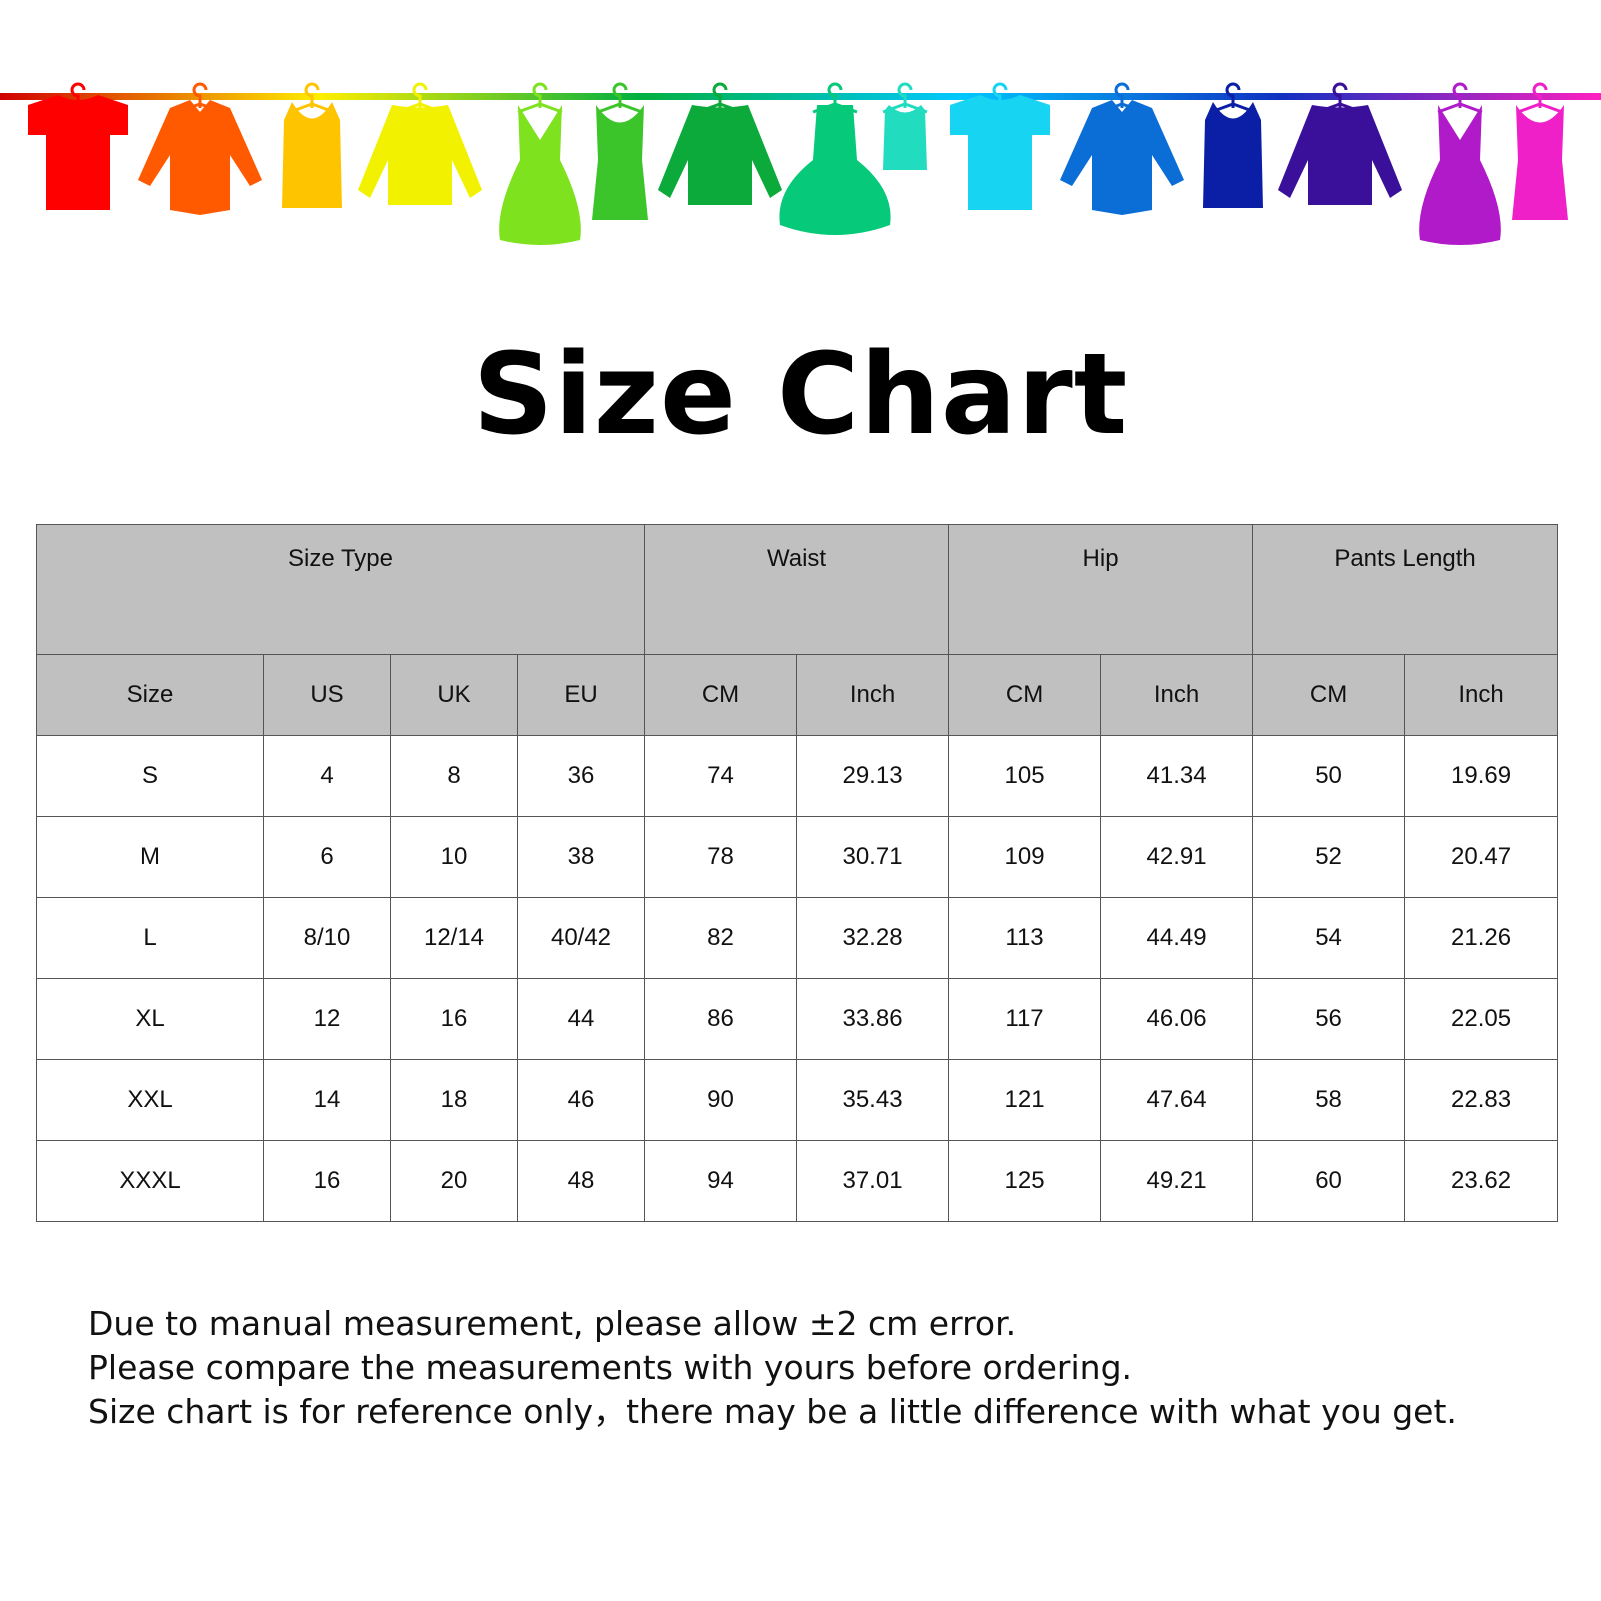  I want to click on table-cell: 44.49, so click(1177, 938).